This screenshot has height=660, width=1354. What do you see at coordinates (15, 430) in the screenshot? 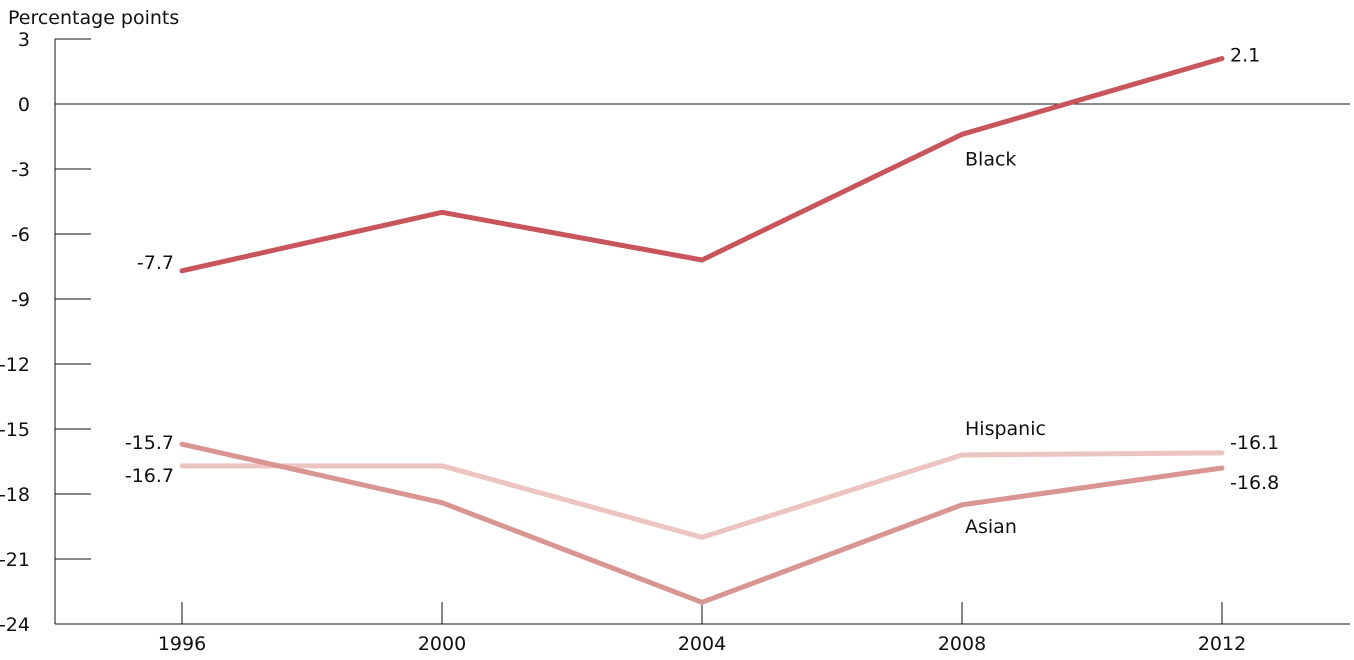
I see `y-tick-label: -15` at bounding box center [15, 430].